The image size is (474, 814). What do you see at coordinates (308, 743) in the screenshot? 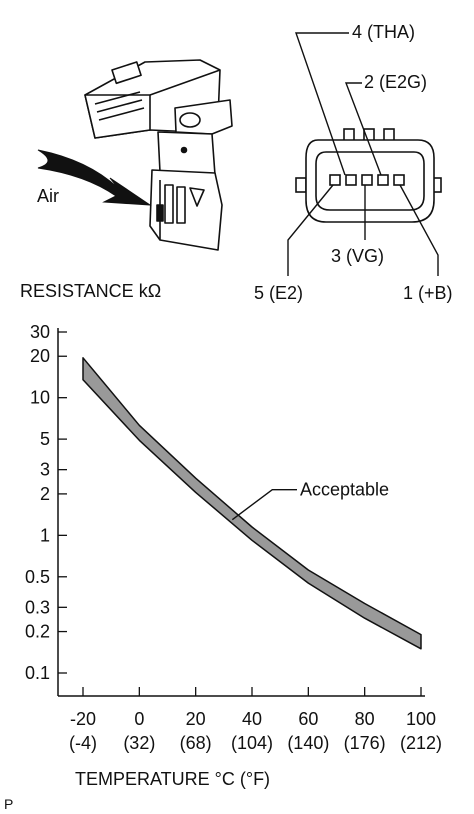
I see `x-tick-fahrenheit-label: (140)` at bounding box center [308, 743].